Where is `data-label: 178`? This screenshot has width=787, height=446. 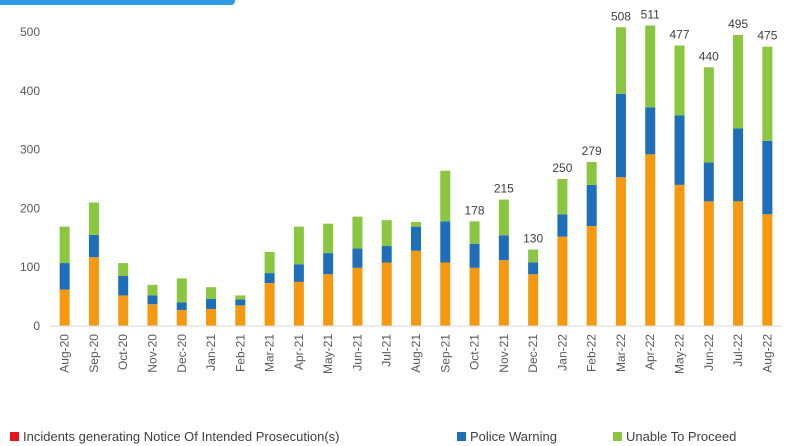 data-label: 178 is located at coordinates (475, 210).